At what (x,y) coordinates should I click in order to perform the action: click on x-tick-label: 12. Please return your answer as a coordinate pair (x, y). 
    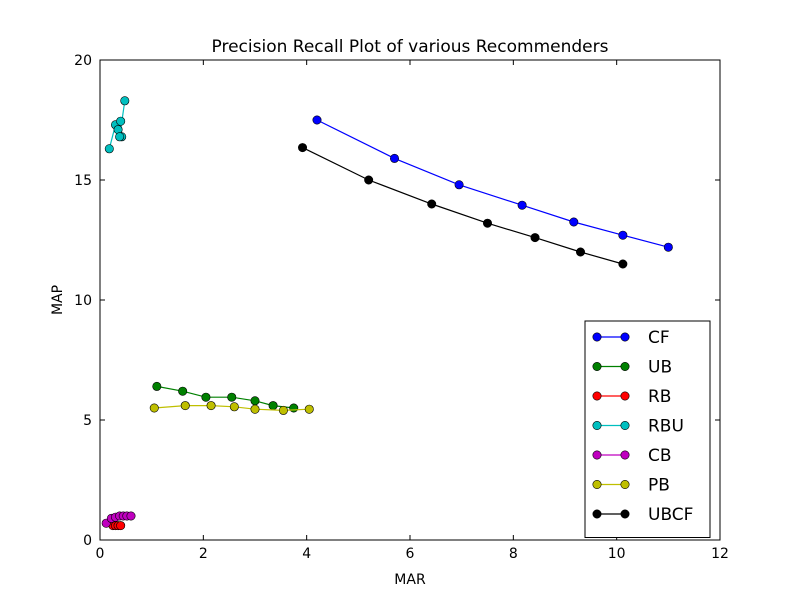
    Looking at the image, I should click on (720, 554).